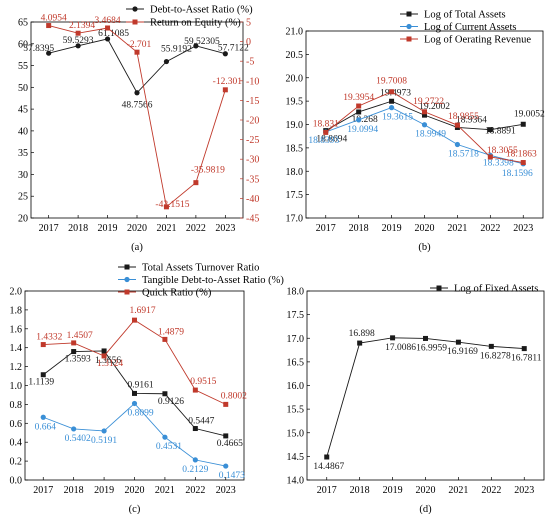 The image size is (550, 514). Describe the element at coordinates (296, 433) in the screenshot. I see `y-tick-label: 15.0` at that location.